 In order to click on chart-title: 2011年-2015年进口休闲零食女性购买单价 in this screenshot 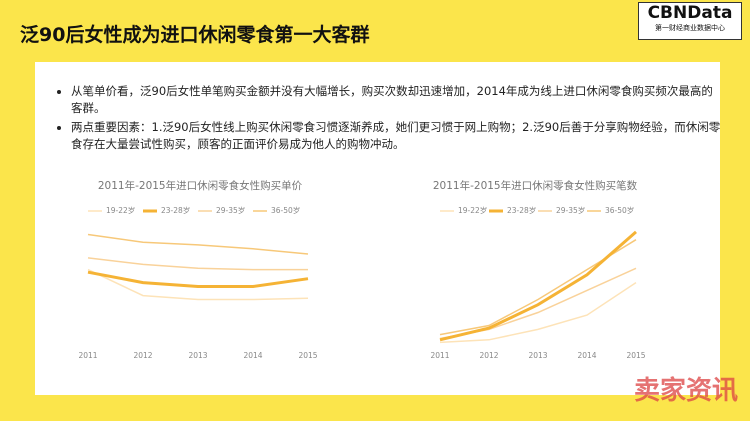, I will do `click(200, 185)`.